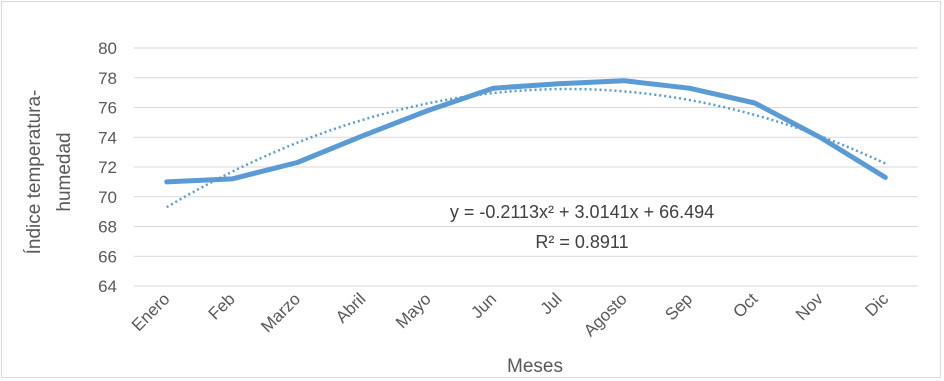  Describe the element at coordinates (413, 310) in the screenshot. I see `x-tick-label: Mayo` at that location.